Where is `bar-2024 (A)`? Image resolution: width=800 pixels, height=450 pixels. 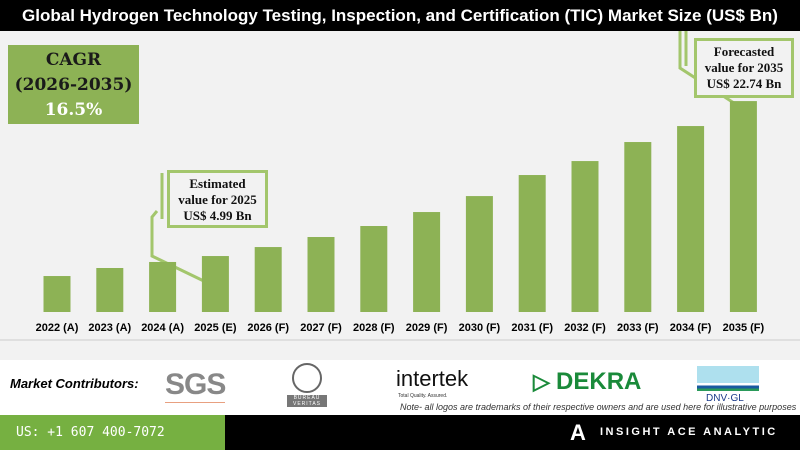
bar-2024 (A) is located at coordinates (163, 286).